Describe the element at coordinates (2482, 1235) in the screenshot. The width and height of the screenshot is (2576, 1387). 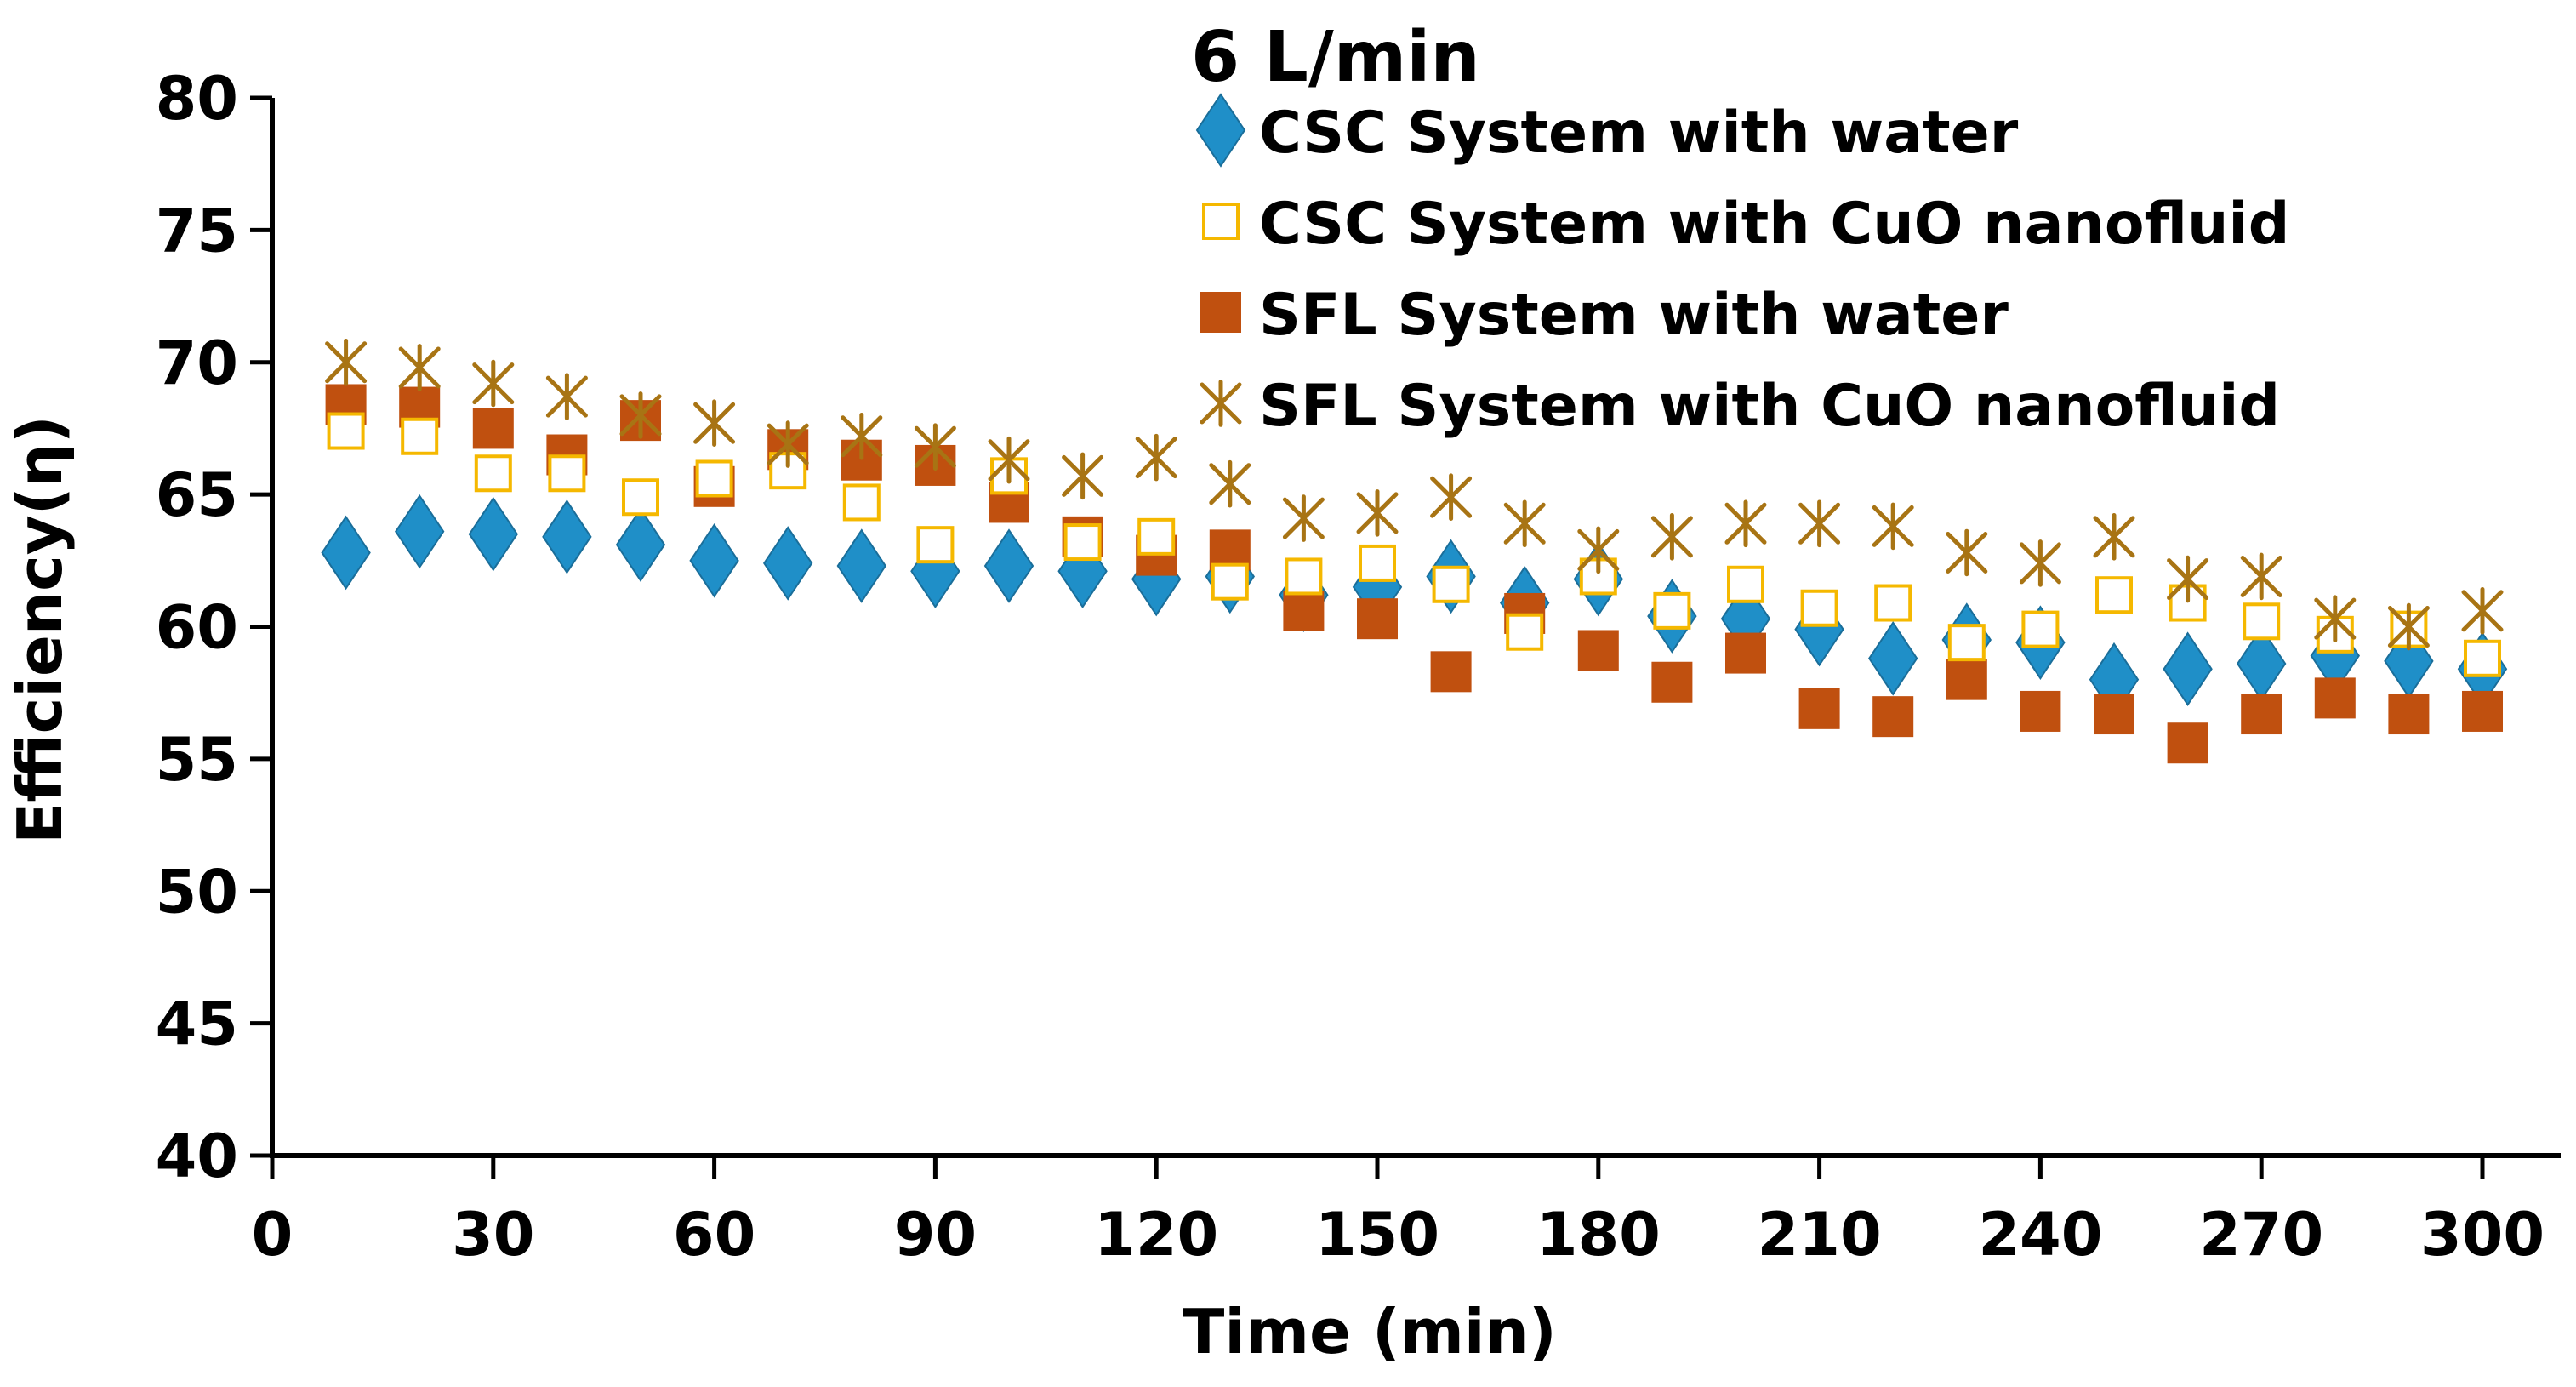
I see `x-tick-label: 300` at that location.